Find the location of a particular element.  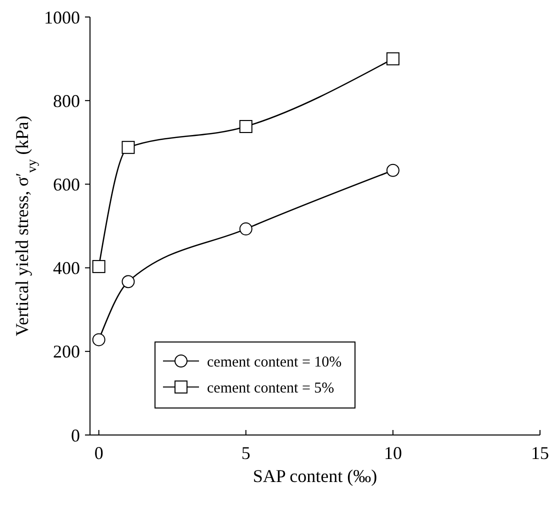

x-tick-label: 5 is located at coordinates (245, 453).